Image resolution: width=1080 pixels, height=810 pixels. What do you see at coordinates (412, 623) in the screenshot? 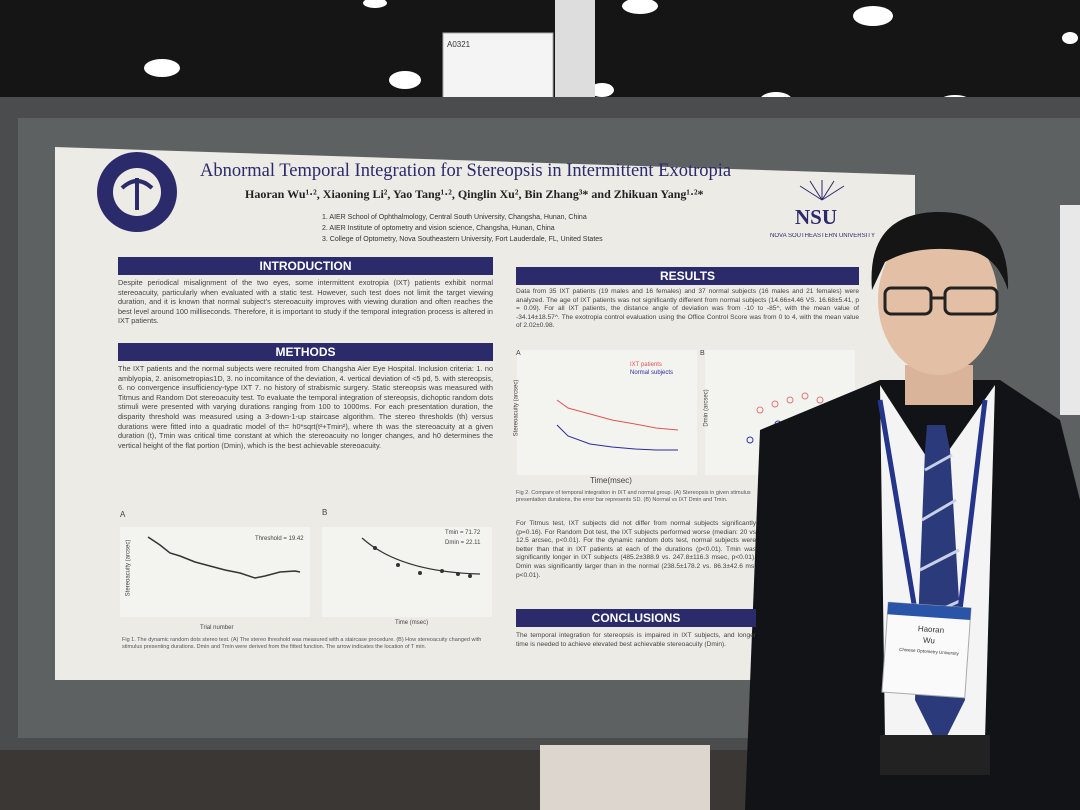
I see `axis-label: Time (msec)` at bounding box center [412, 623].